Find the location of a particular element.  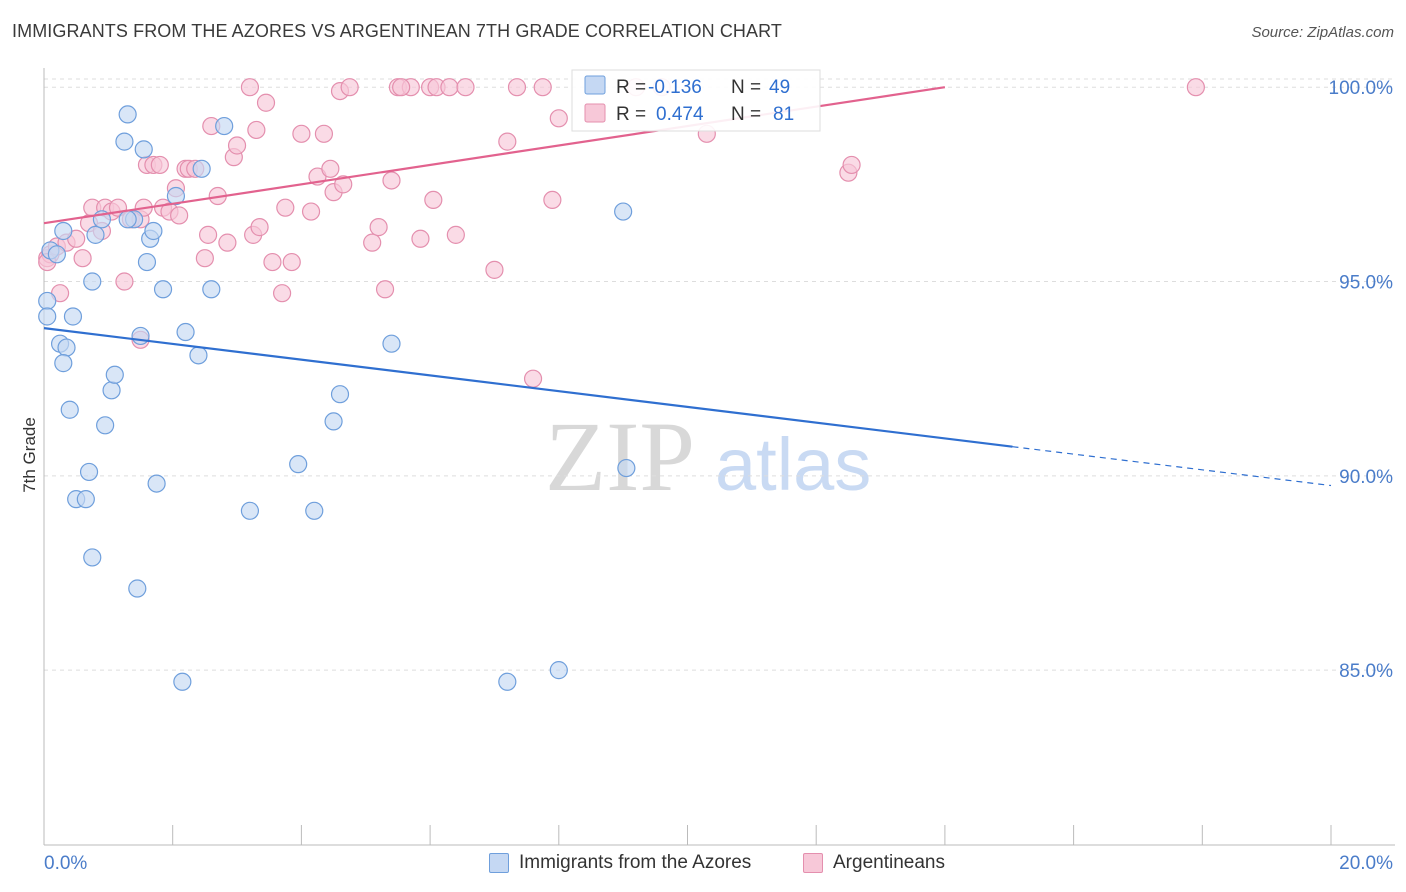

stats-r-label-argentineans: R = is located at coordinates (631, 114).